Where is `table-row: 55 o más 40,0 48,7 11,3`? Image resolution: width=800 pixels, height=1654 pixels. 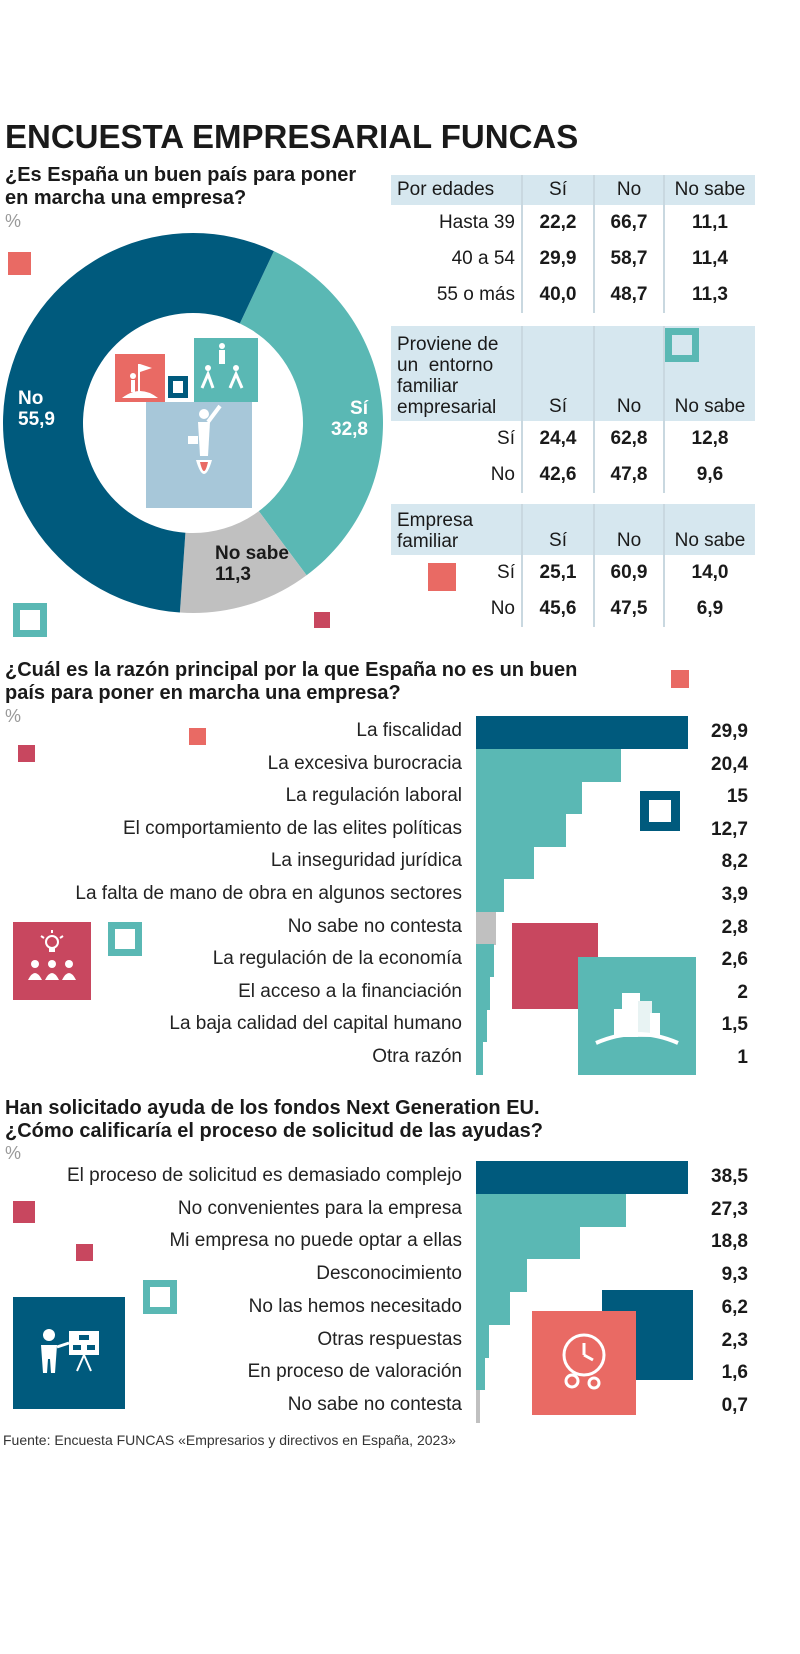 table-row: 55 o más 40,0 48,7 11,3 is located at coordinates (572, 295).